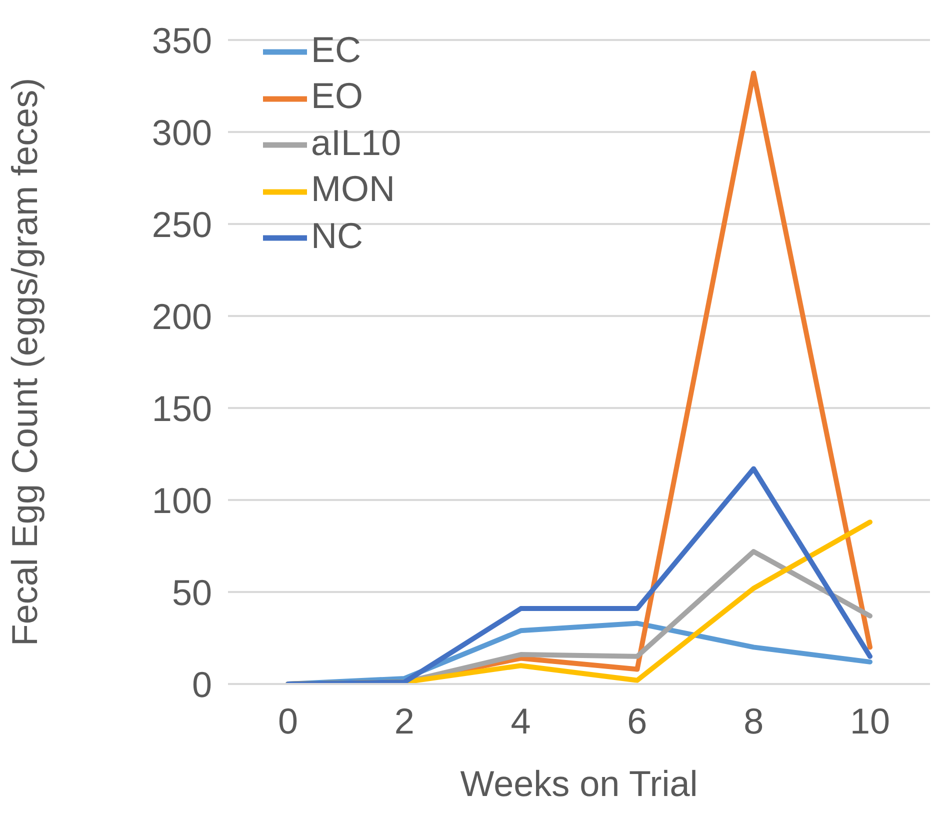 The width and height of the screenshot is (952, 822). I want to click on y-tick-label: 250, so click(182, 224).